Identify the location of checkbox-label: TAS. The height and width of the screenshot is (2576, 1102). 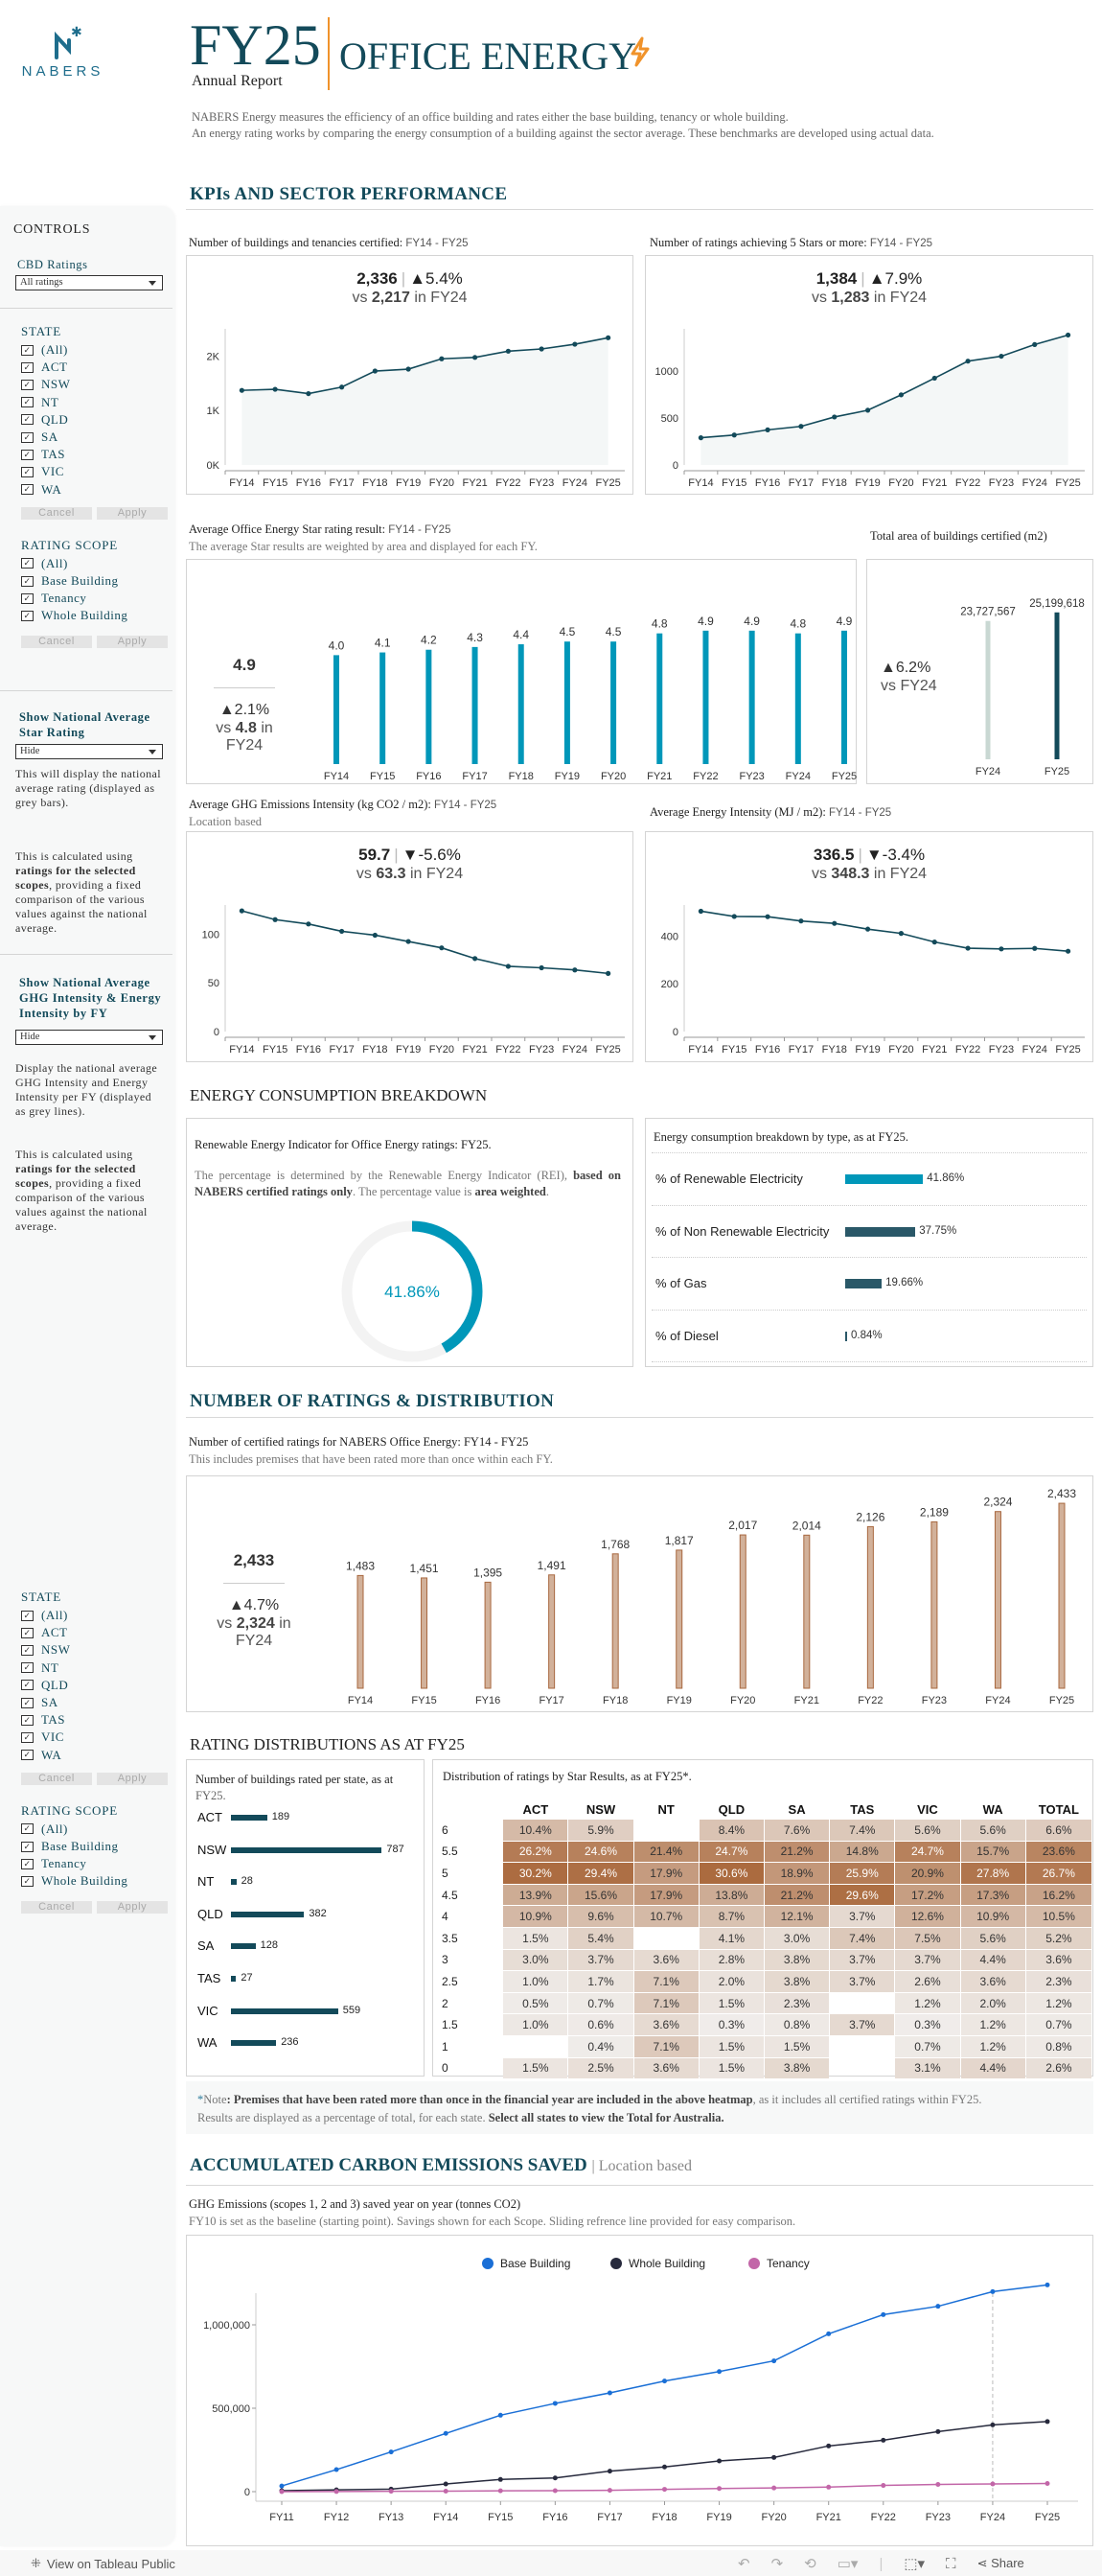
(53, 1720).